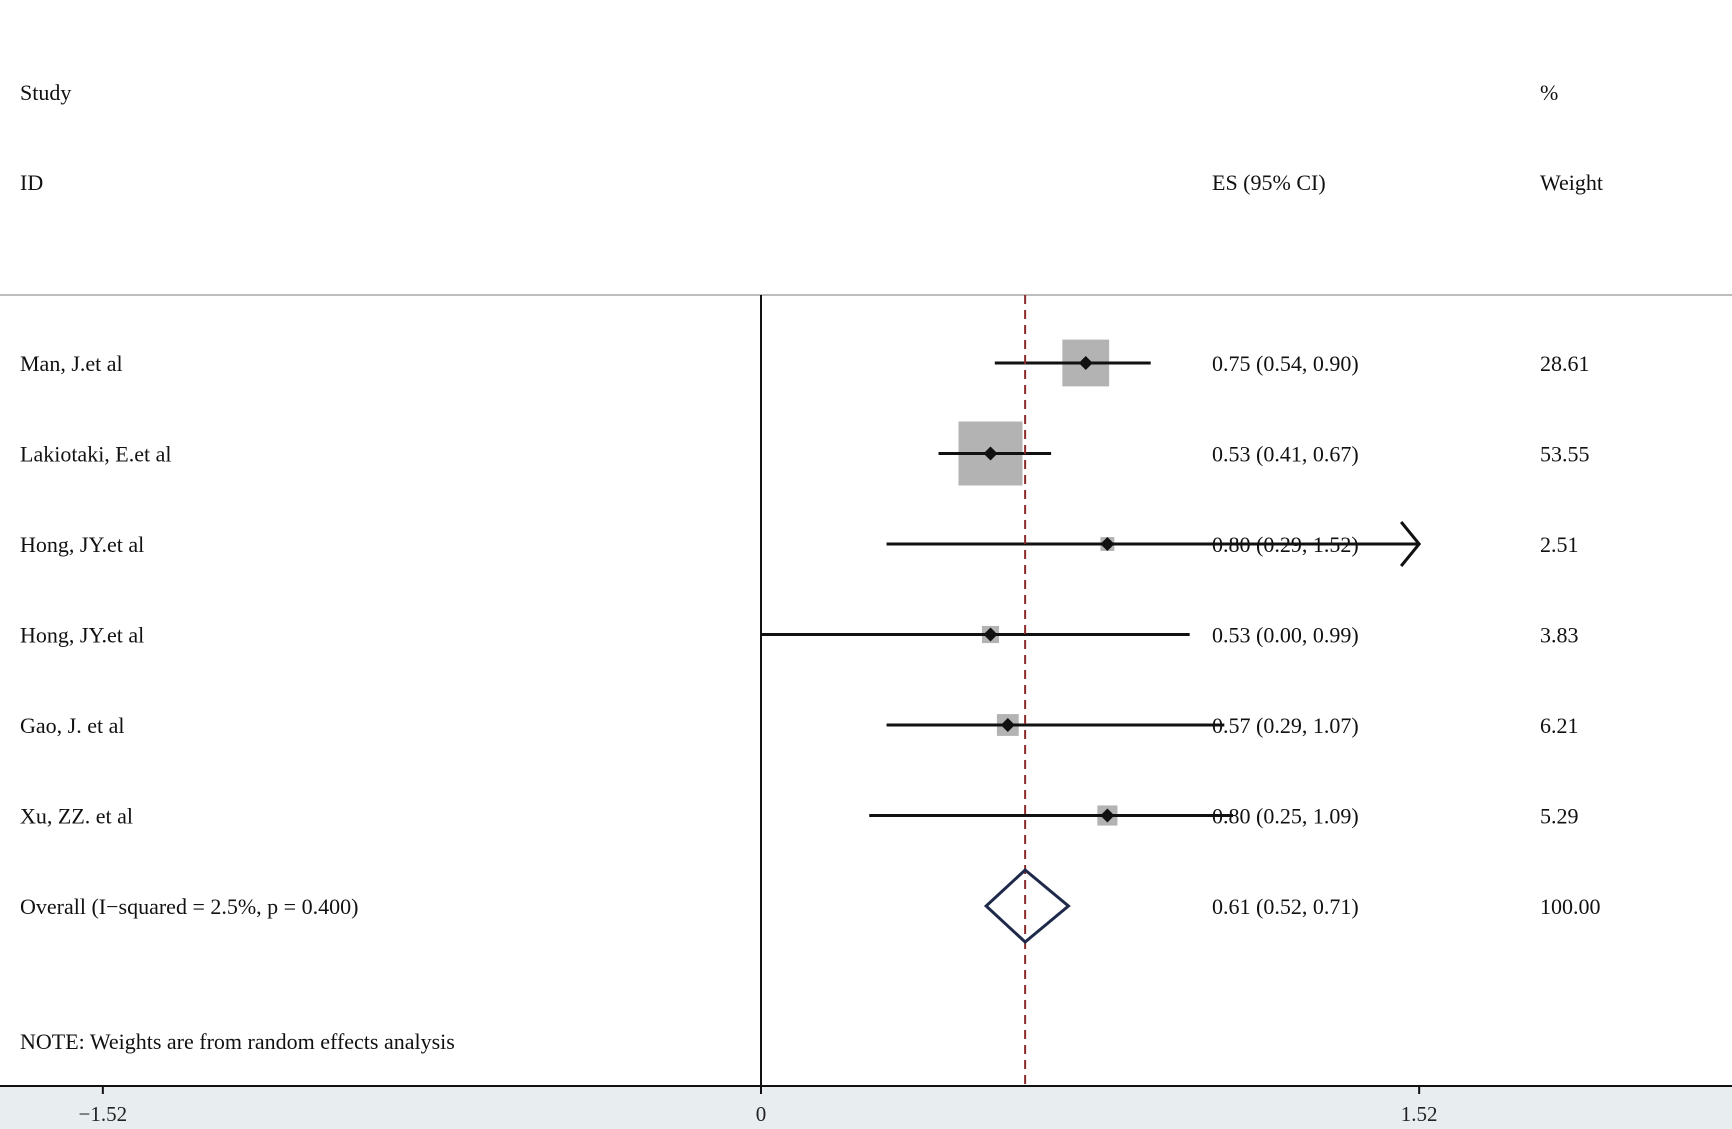 Image resolution: width=1732 pixels, height=1129 pixels. What do you see at coordinates (71, 363) in the screenshot?
I see `study-label: Man, J.et al` at bounding box center [71, 363].